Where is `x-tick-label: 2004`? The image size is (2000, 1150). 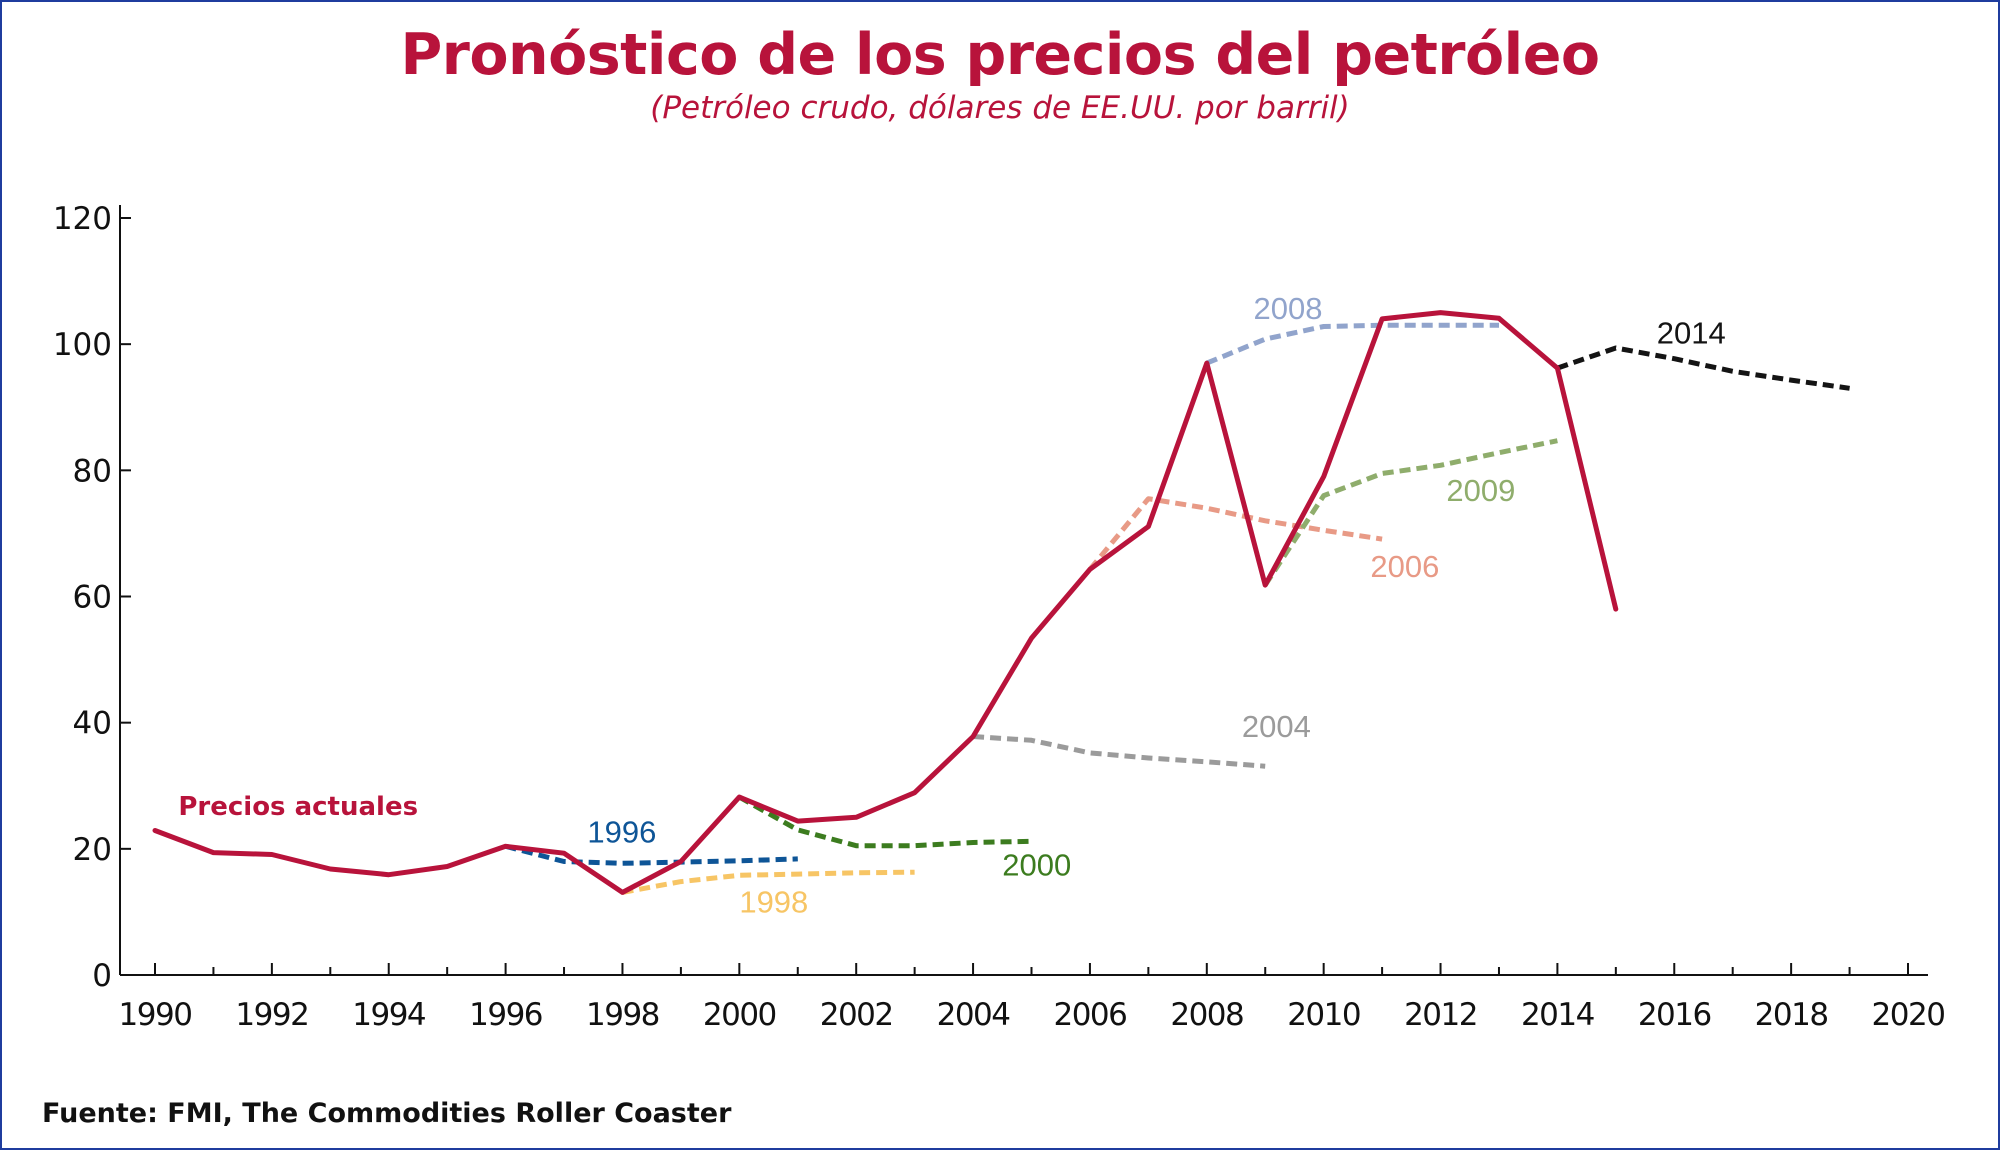
x-tick-label: 2004 is located at coordinates (973, 1015).